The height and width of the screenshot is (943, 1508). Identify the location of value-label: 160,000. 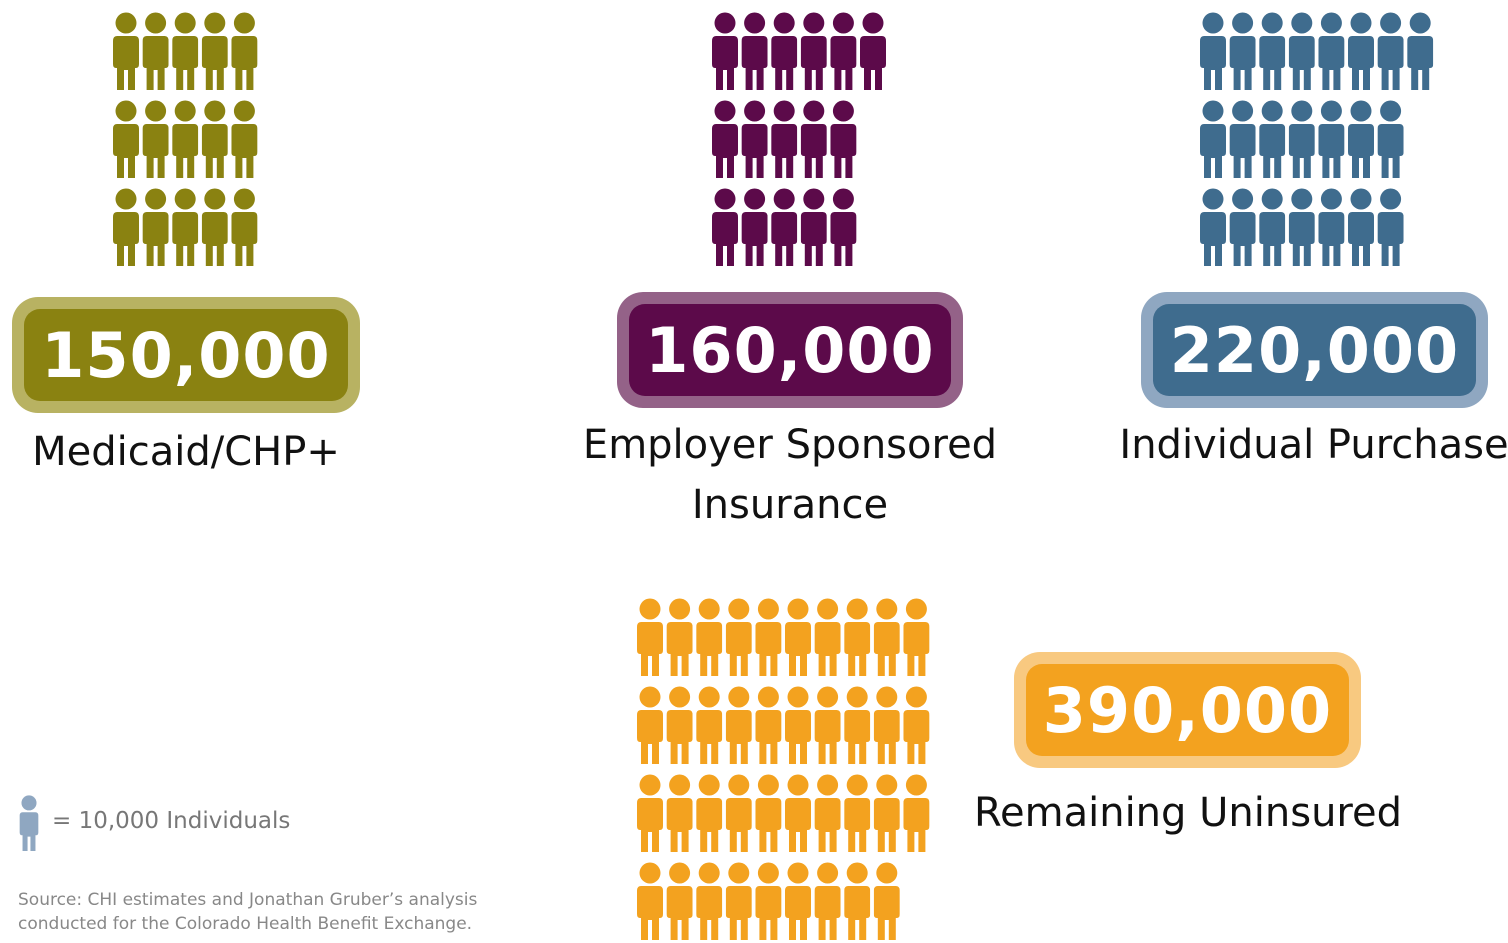
(790, 350).